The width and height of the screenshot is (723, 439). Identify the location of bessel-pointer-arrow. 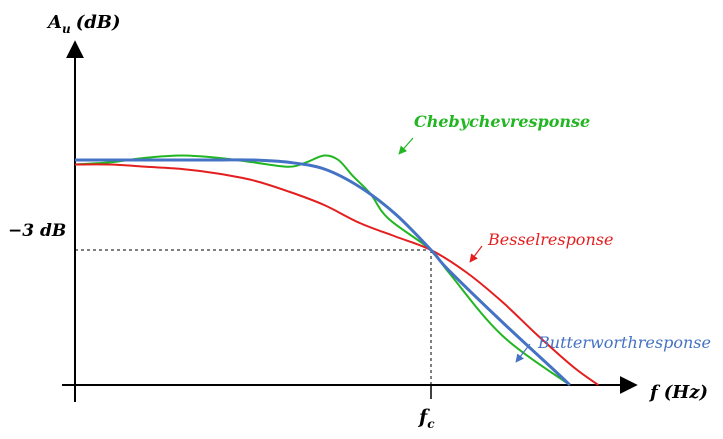
(476, 254).